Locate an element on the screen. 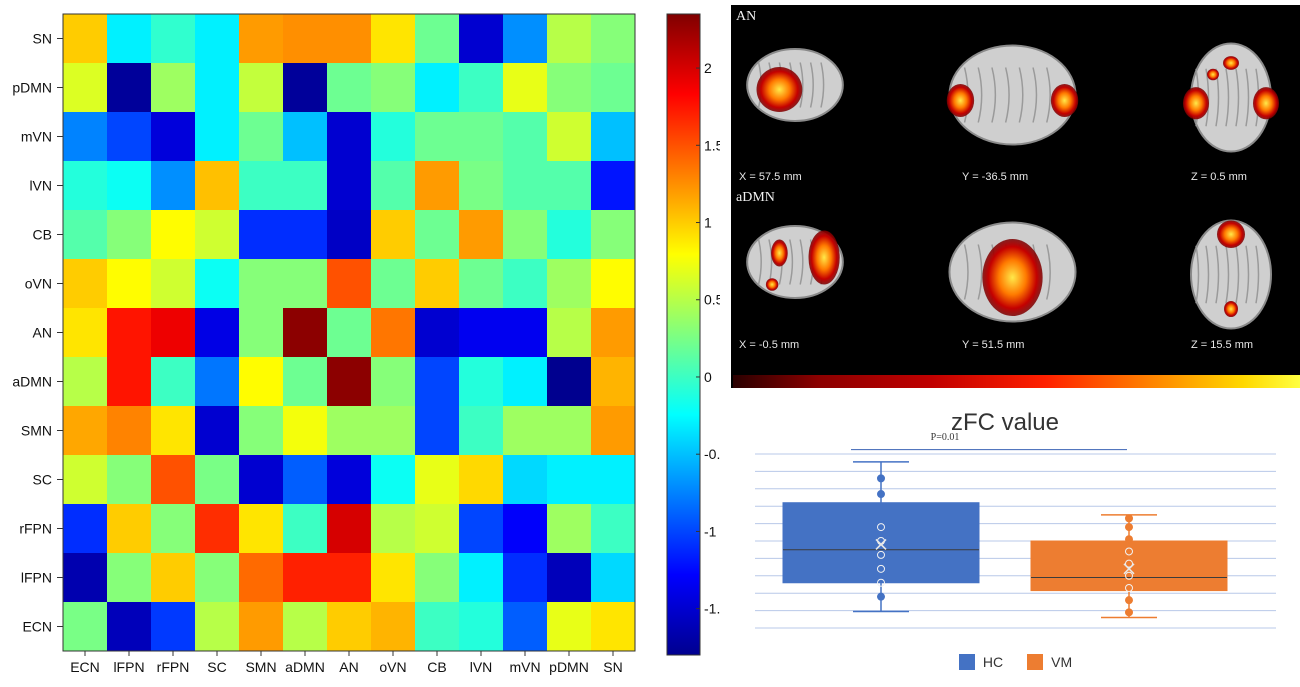  heatmap-row-label: AN is located at coordinates (42, 333).